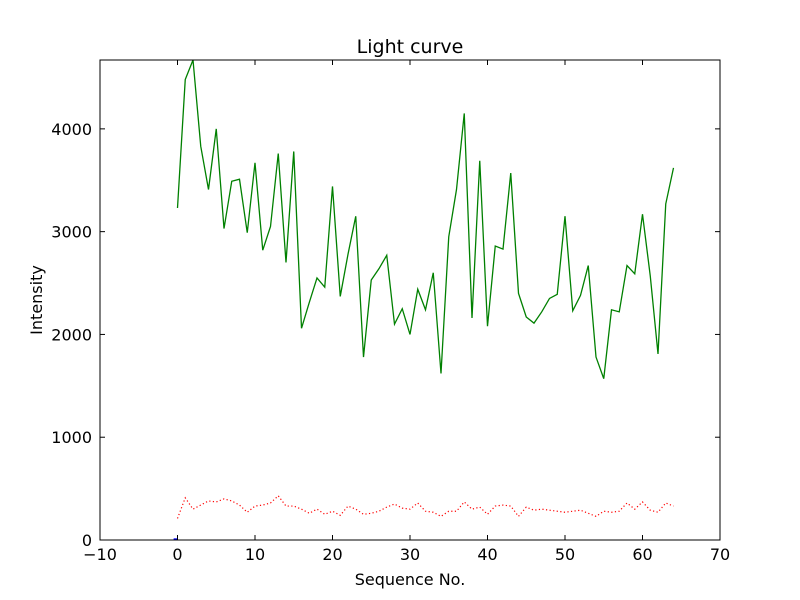  Describe the element at coordinates (487, 554) in the screenshot. I see `x-tick-label: 40` at that location.